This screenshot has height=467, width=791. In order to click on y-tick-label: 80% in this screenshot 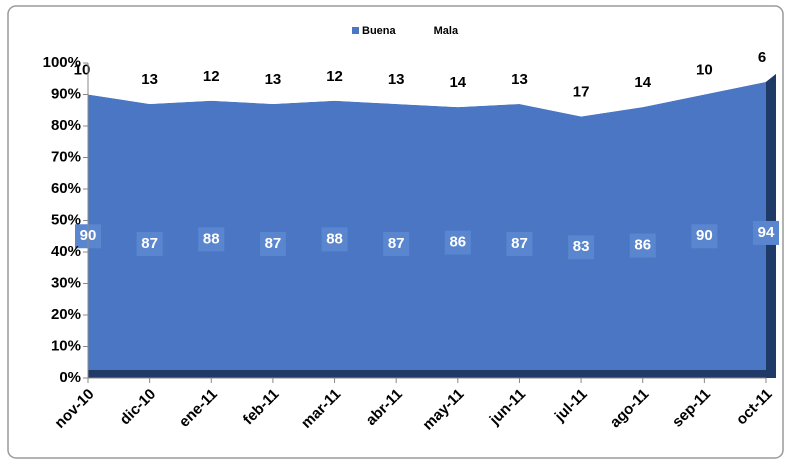, I will do `click(66, 125)`.